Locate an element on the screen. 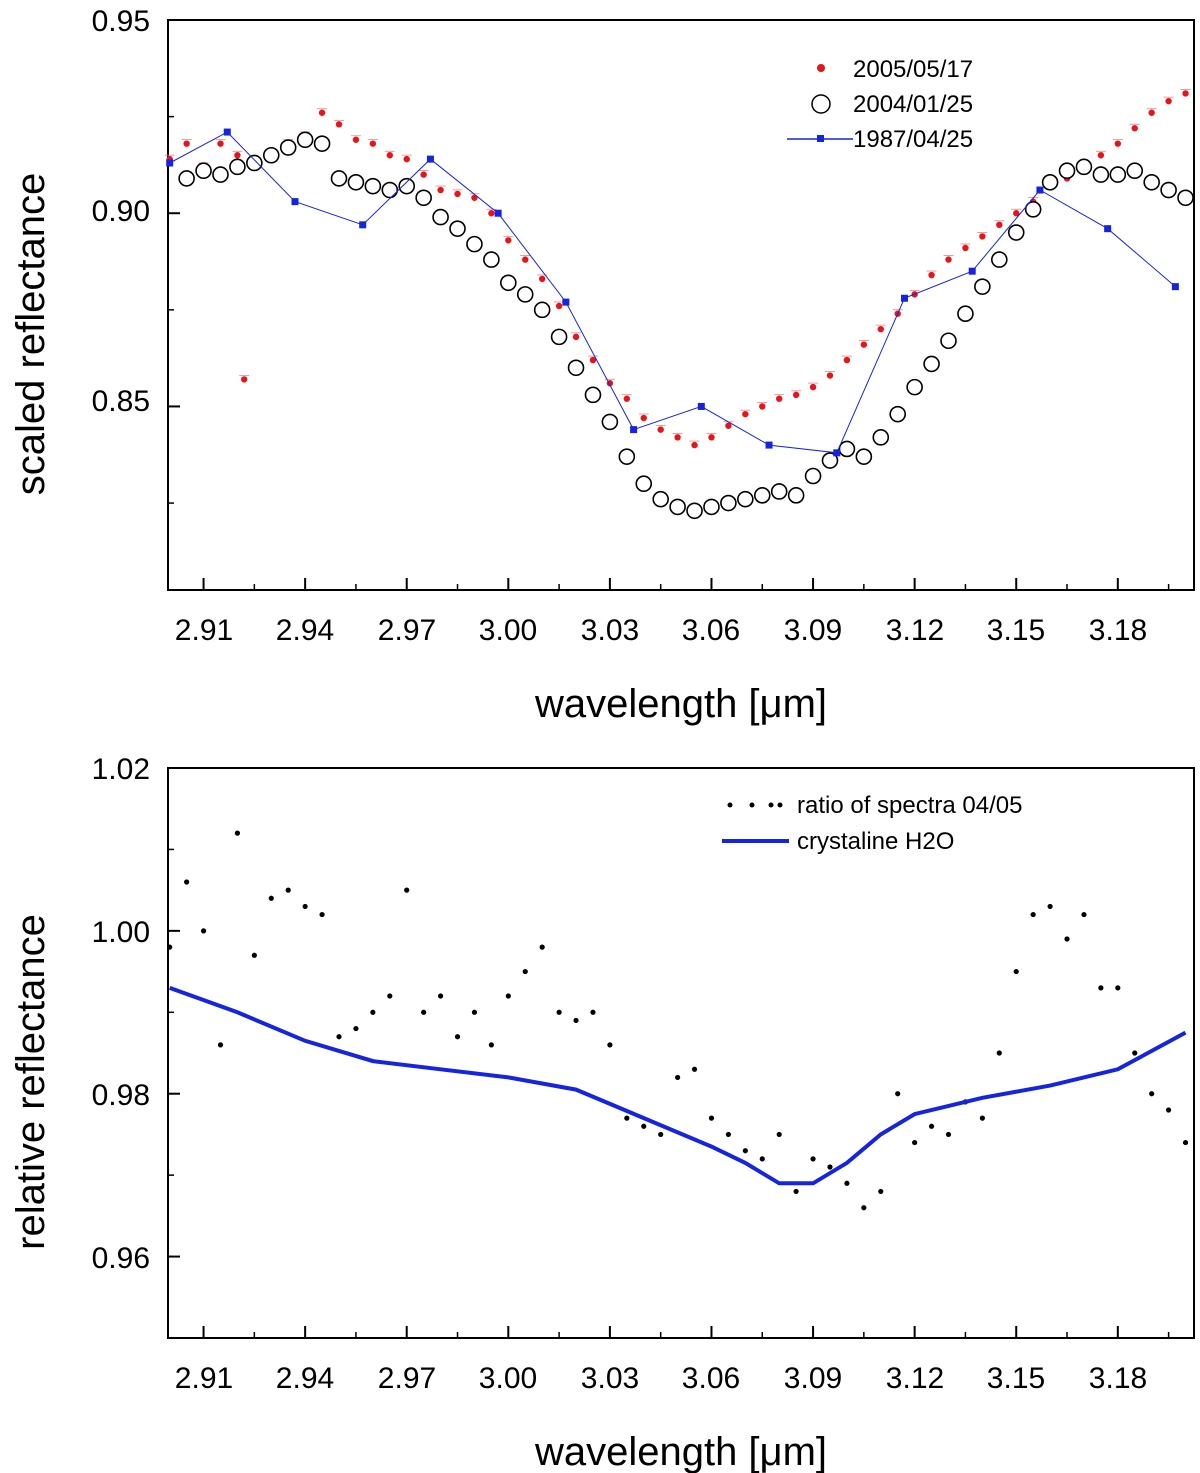 Image resolution: width=1200 pixels, height=1473 pixels. bottom-legend: ratio of spectra 04/05 crystaline H2O is located at coordinates (872, 823).